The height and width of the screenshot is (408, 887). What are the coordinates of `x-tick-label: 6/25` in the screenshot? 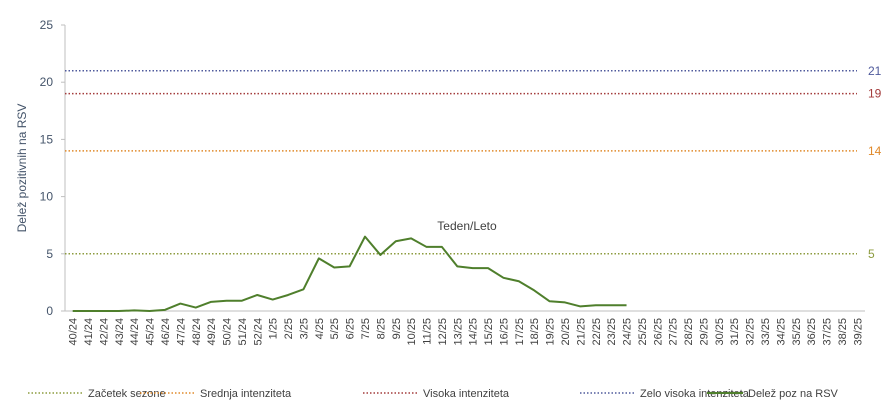 It's located at (351, 328).